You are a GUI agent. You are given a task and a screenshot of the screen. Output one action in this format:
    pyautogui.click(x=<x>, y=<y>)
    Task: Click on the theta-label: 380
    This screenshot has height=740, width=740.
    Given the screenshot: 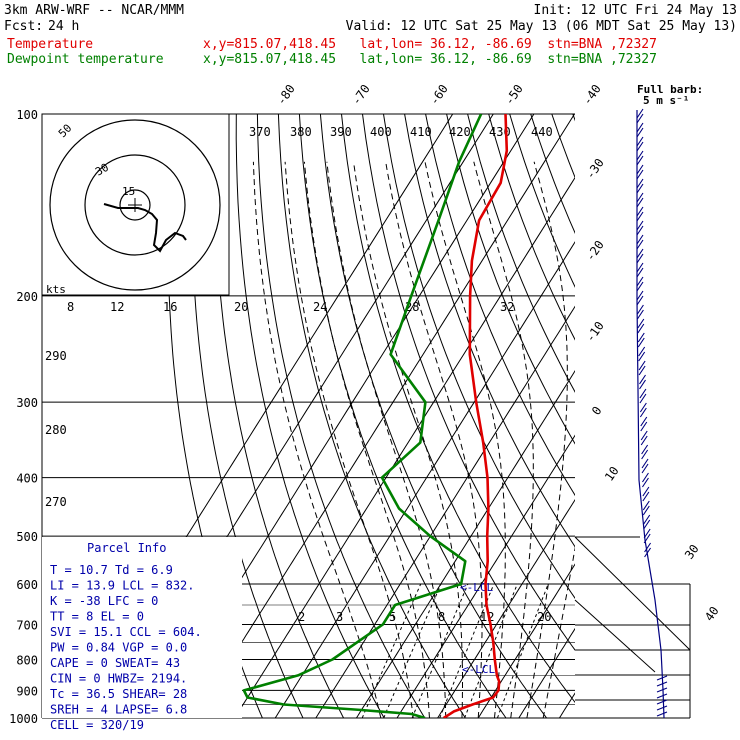 What is the action you would take?
    pyautogui.click(x=301, y=132)
    